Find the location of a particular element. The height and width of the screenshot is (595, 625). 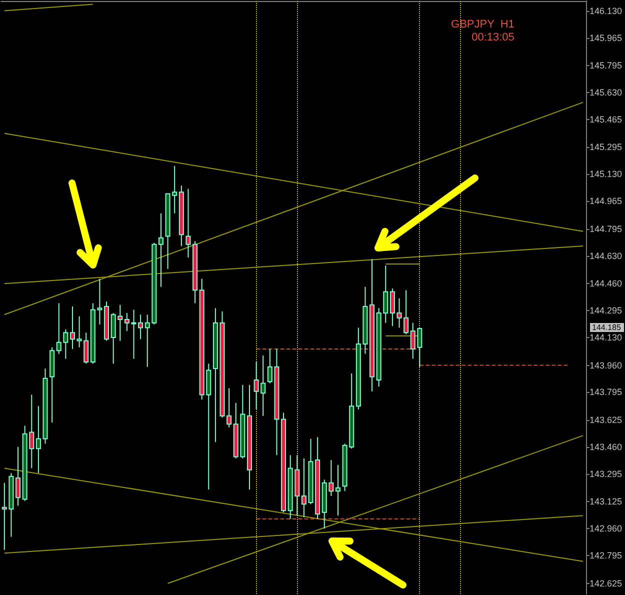

text: 144.185 is located at coordinates (607, 327).